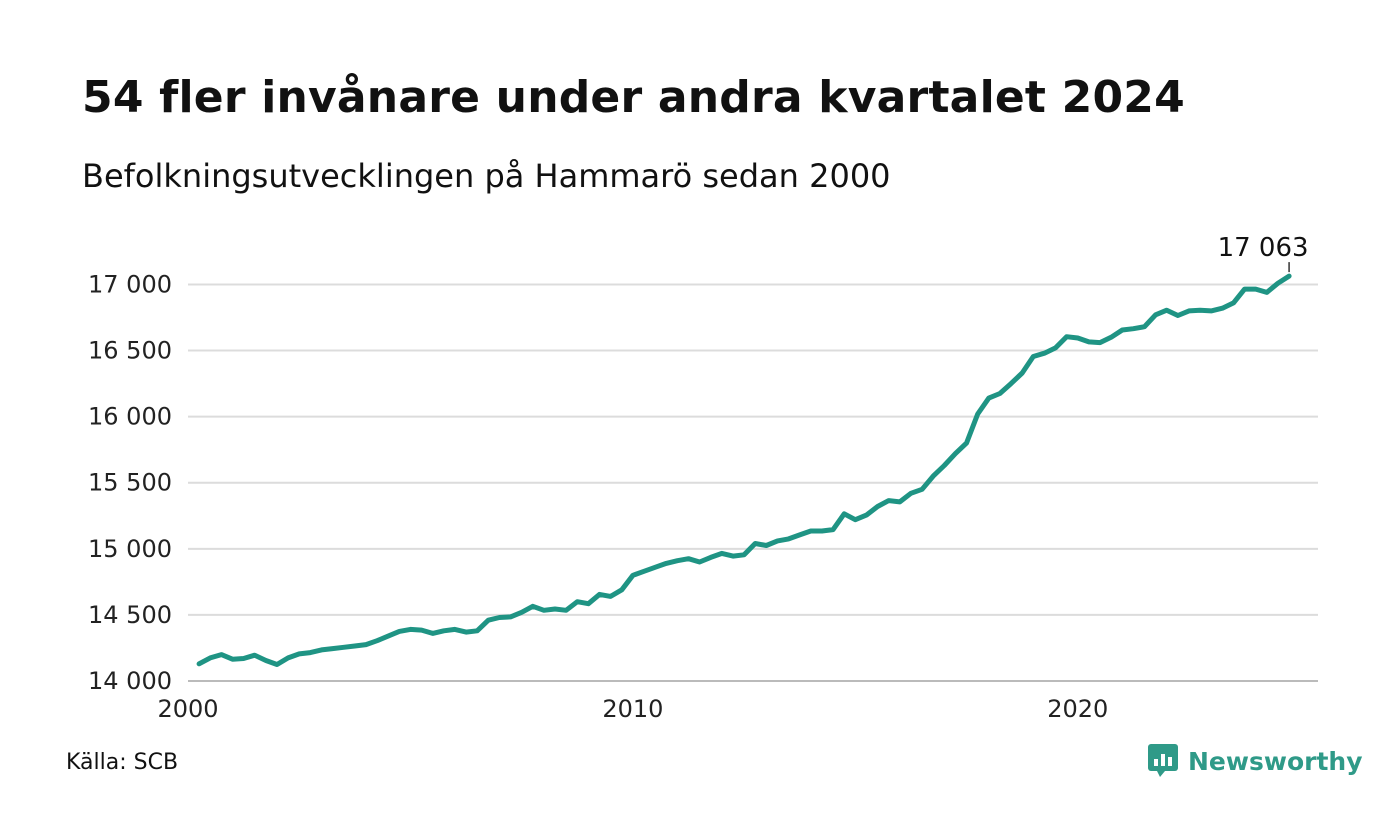 The image size is (1400, 840). What do you see at coordinates (122, 762) in the screenshot?
I see `source-note: Källa: SCB` at bounding box center [122, 762].